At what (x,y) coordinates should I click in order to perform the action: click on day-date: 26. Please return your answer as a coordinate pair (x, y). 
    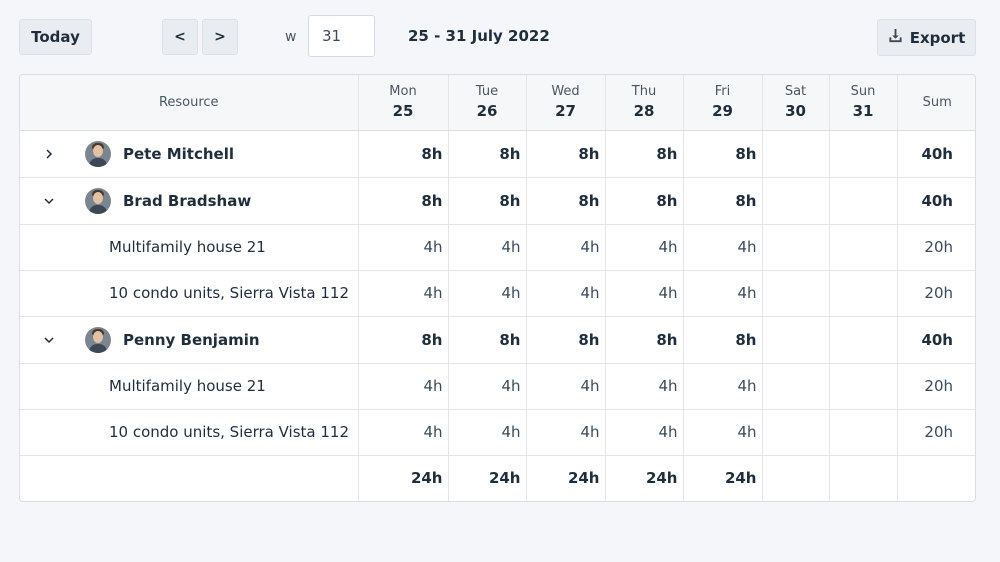
    Looking at the image, I should click on (487, 111).